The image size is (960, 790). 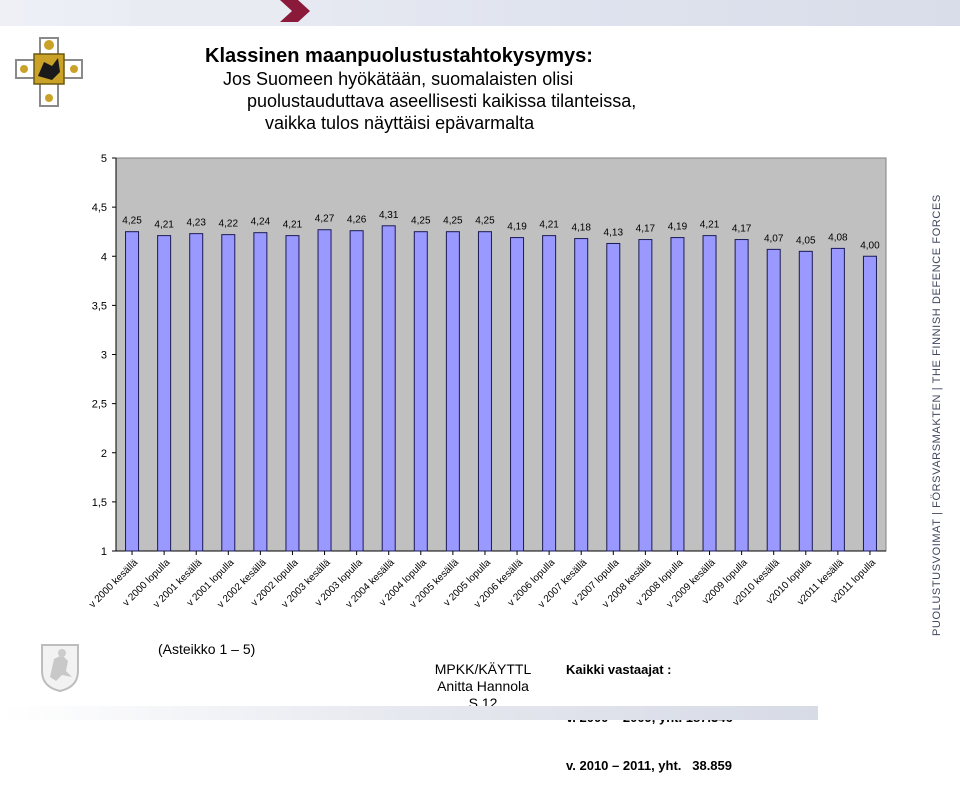 What do you see at coordinates (409, 713) in the screenshot?
I see `bottom-decor-band` at bounding box center [409, 713].